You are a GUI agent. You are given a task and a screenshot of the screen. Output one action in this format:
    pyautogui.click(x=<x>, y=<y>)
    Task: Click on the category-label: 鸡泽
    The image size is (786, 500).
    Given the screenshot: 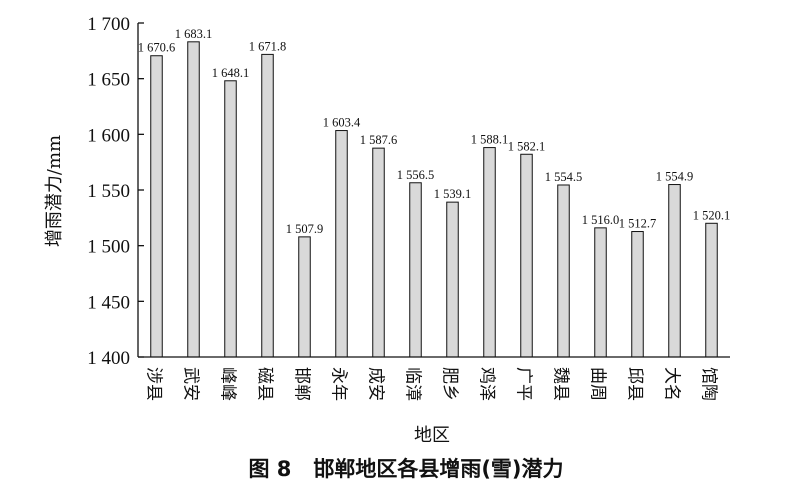 What is the action you would take?
    pyautogui.click(x=487, y=384)
    